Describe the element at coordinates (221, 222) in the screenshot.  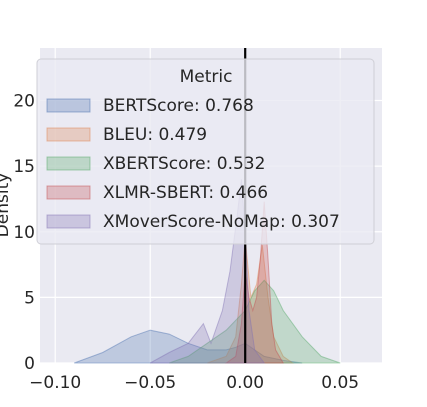
I see `legend-label: XMoverScore-NoMap: 0.307` at that location.